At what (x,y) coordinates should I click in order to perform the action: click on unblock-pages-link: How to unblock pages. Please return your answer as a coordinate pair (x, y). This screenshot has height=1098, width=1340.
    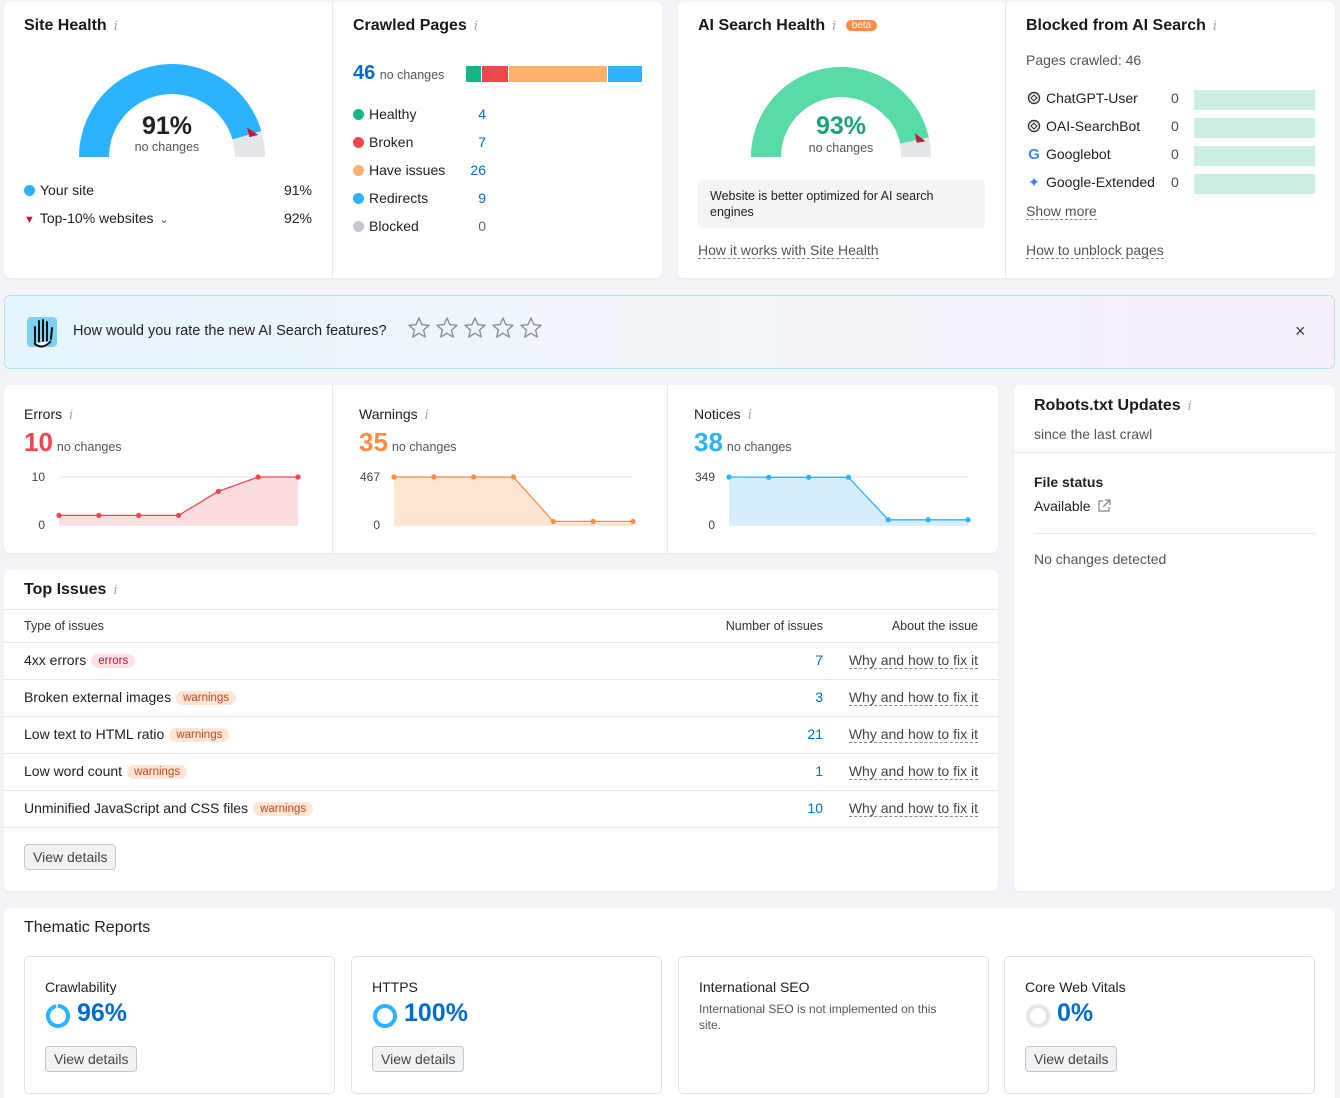
    Looking at the image, I should click on (1095, 250).